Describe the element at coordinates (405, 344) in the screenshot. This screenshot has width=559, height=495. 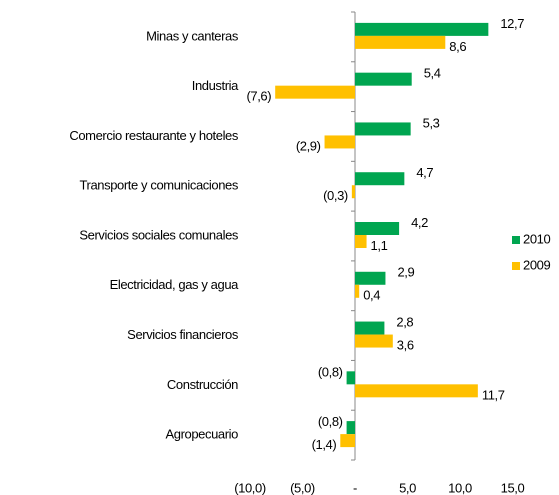
I see `value-label: 3,6` at that location.